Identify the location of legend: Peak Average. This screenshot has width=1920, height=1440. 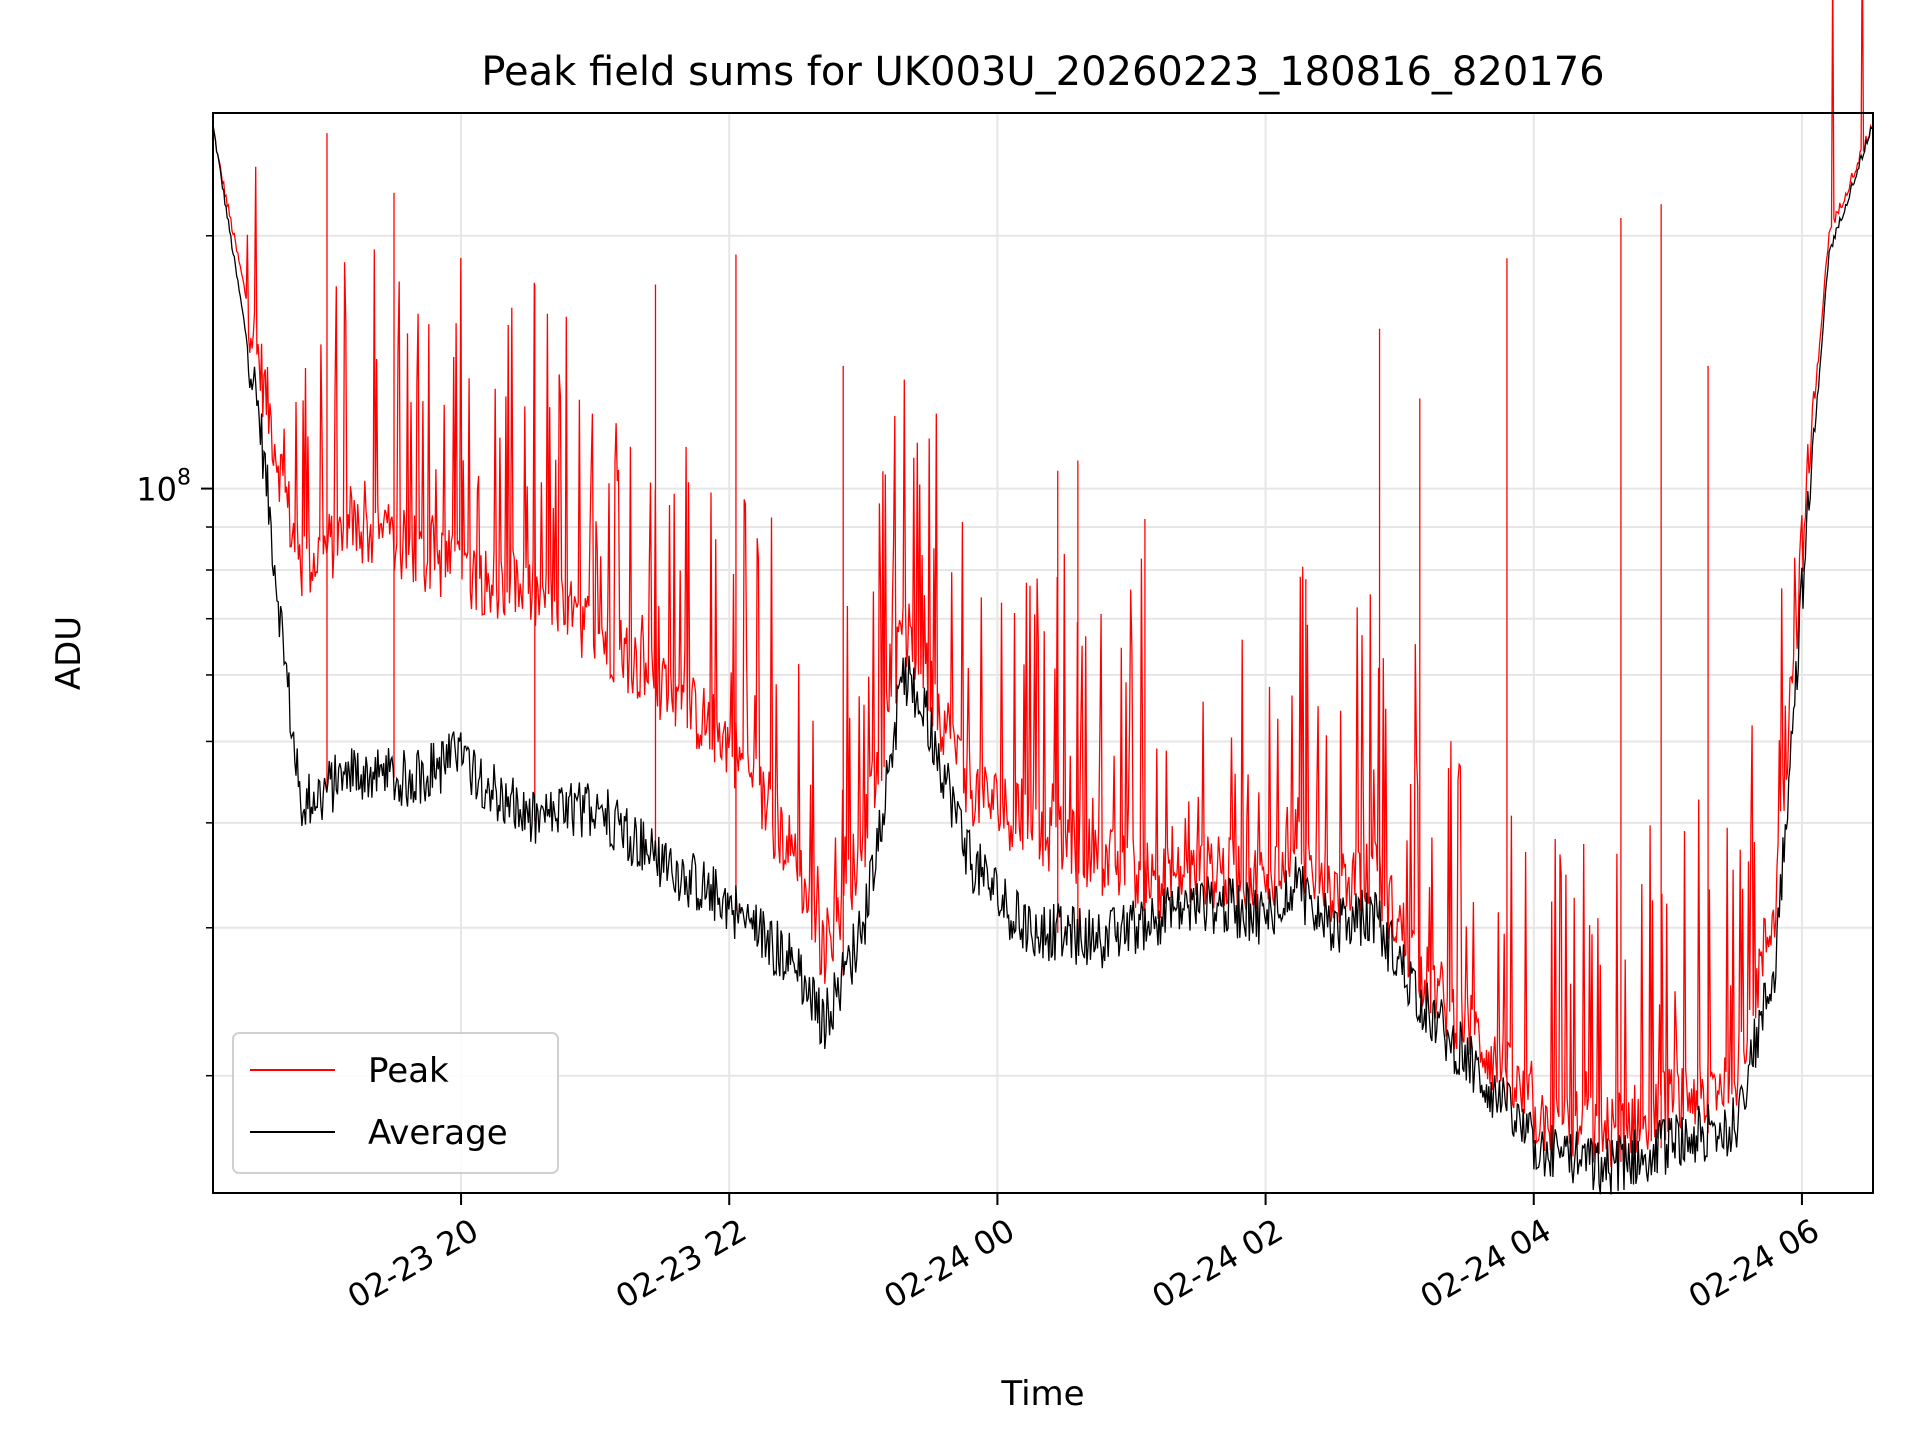
(395, 1103).